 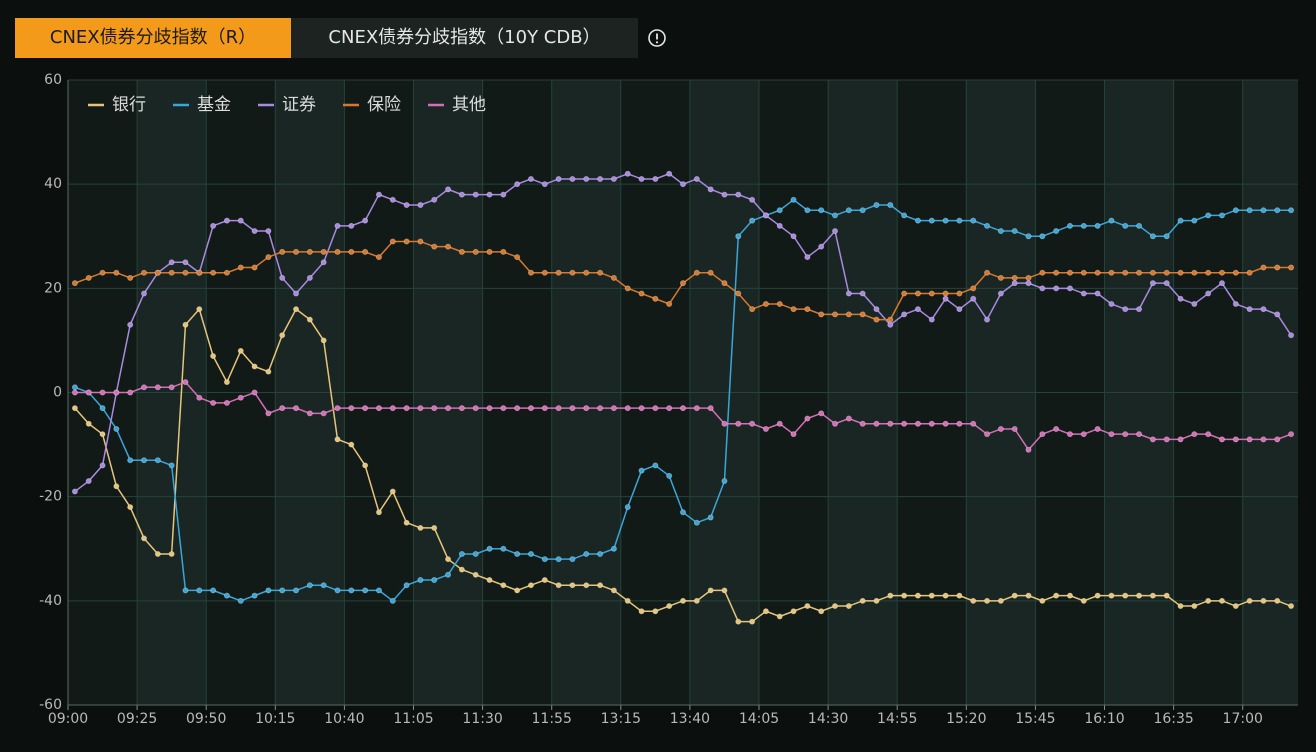 What do you see at coordinates (683, 416) in the screenshot?
I see `series` at bounding box center [683, 416].